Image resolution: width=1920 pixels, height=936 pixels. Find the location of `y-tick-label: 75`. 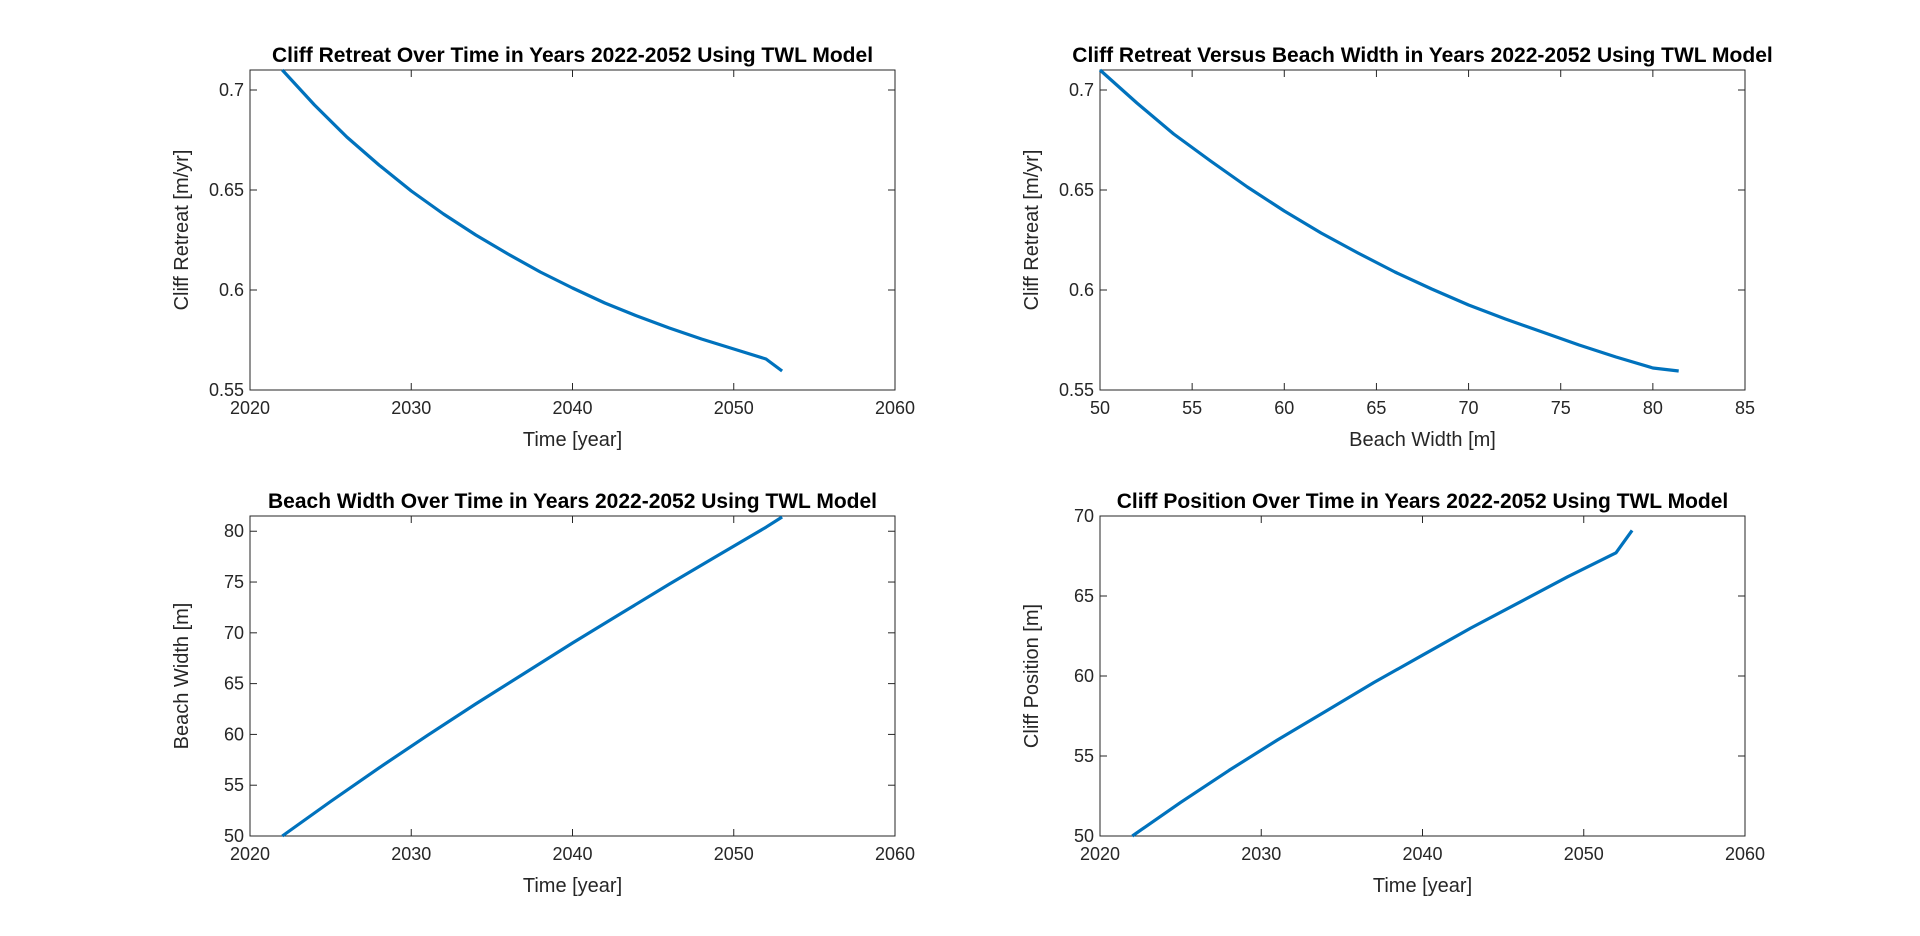

y-tick-label: 75 is located at coordinates (234, 582).